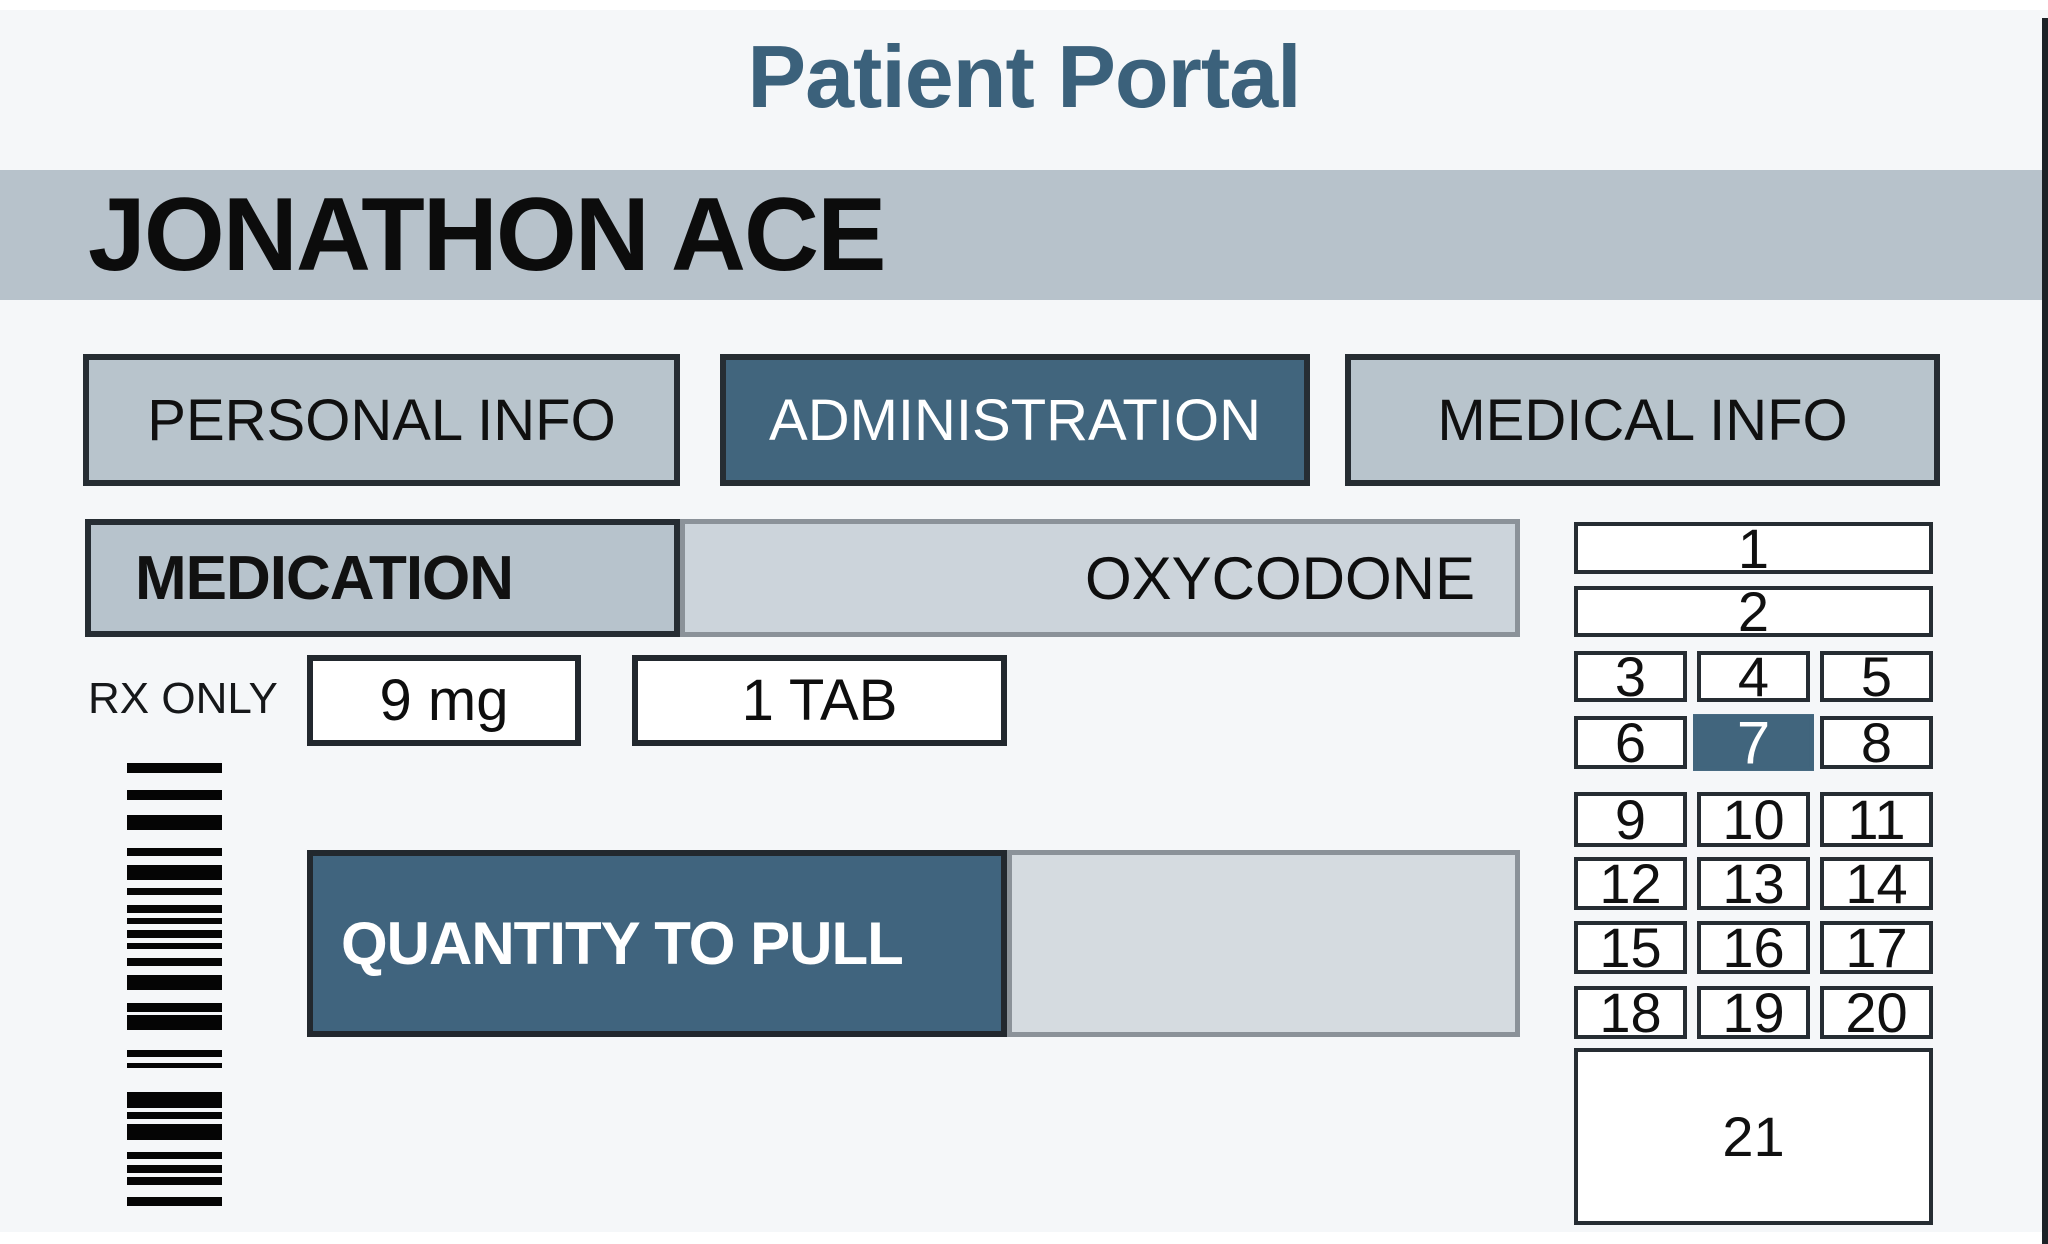 The width and height of the screenshot is (2048, 1244). I want to click on medication-value-field: OXYCODONE, so click(1100, 578).